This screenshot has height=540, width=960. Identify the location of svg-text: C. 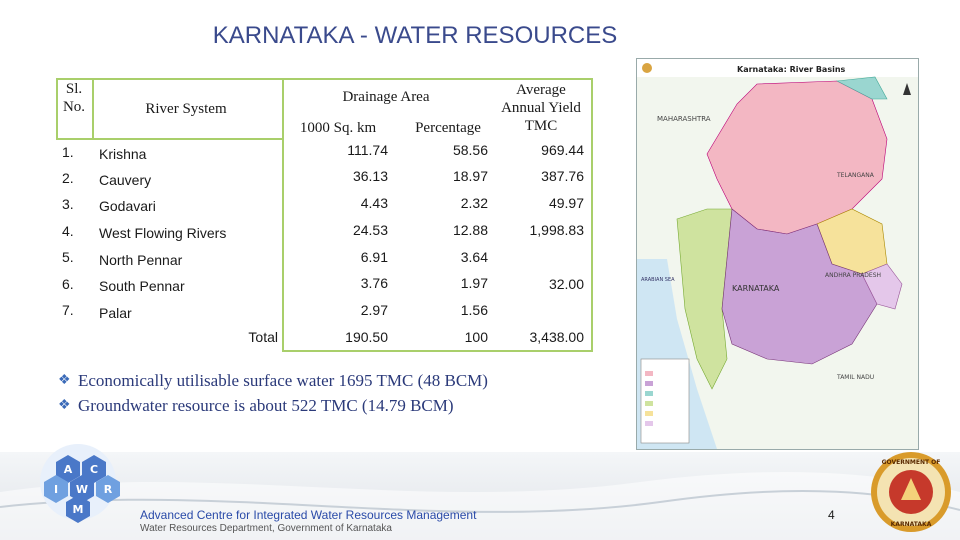
(94, 469).